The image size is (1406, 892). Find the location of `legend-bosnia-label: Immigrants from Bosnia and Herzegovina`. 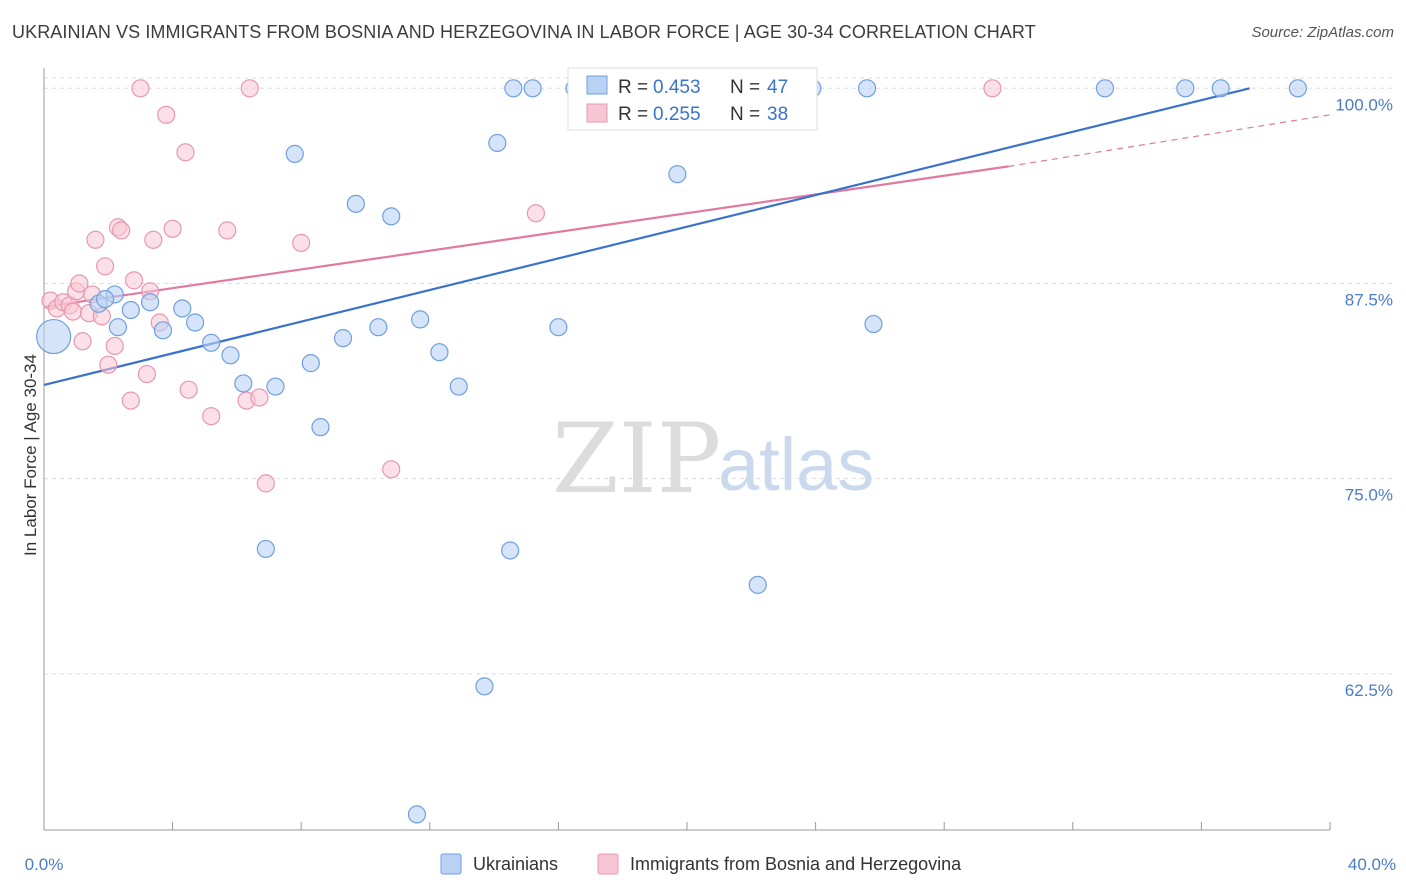

legend-bosnia-label: Immigrants from Bosnia and Herzegovina is located at coordinates (796, 864).